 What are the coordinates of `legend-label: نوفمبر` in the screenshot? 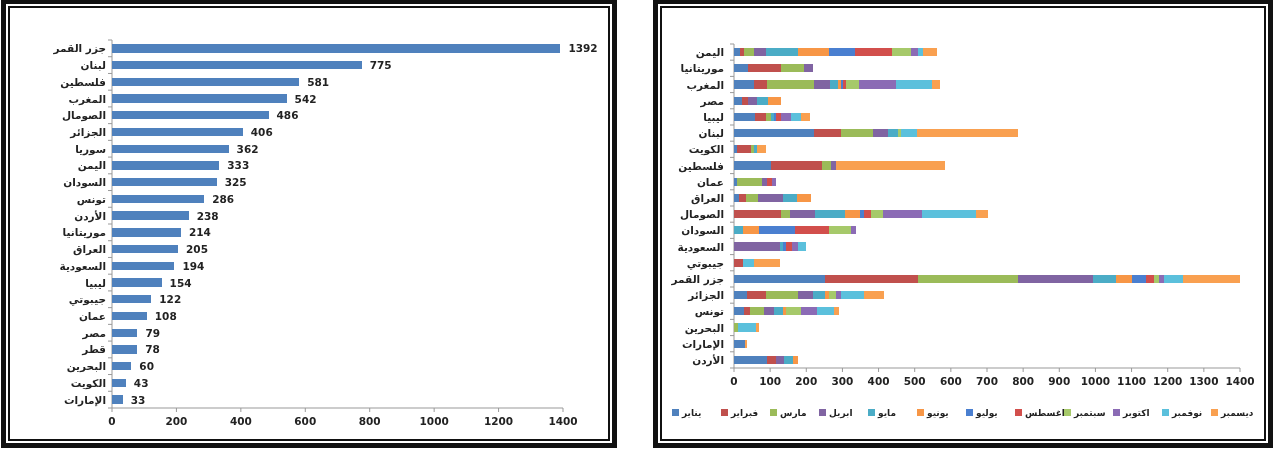 It's located at (1187, 413).